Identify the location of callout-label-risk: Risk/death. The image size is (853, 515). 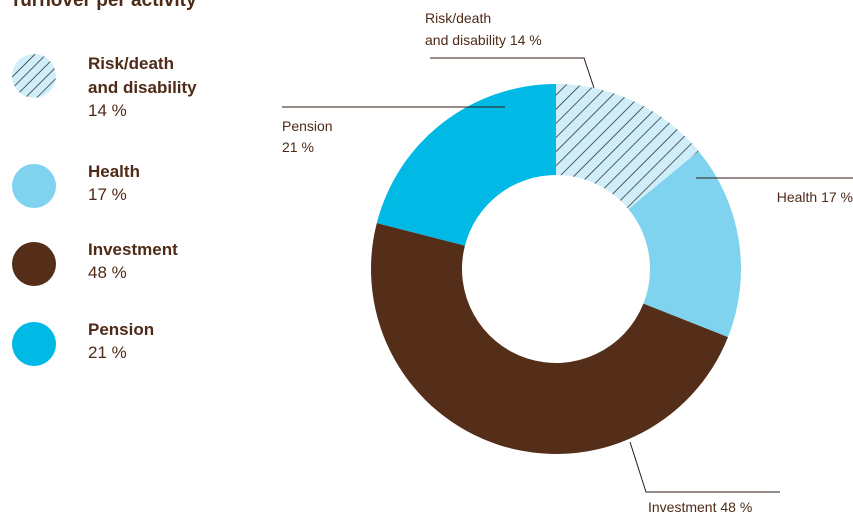
(458, 18).